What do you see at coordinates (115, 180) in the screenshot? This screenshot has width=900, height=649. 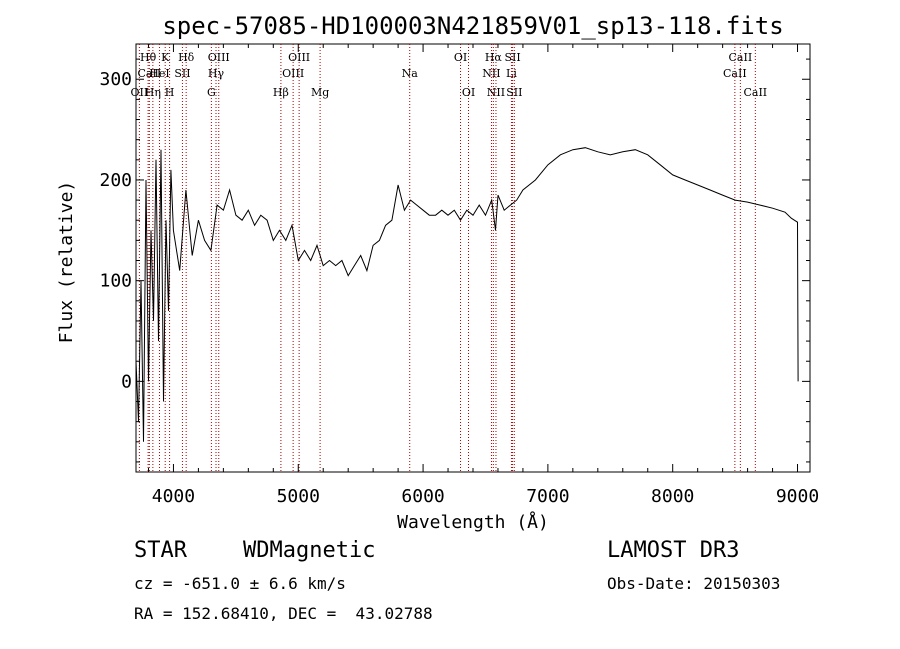 I see `y-tick-label: 200` at bounding box center [115, 180].